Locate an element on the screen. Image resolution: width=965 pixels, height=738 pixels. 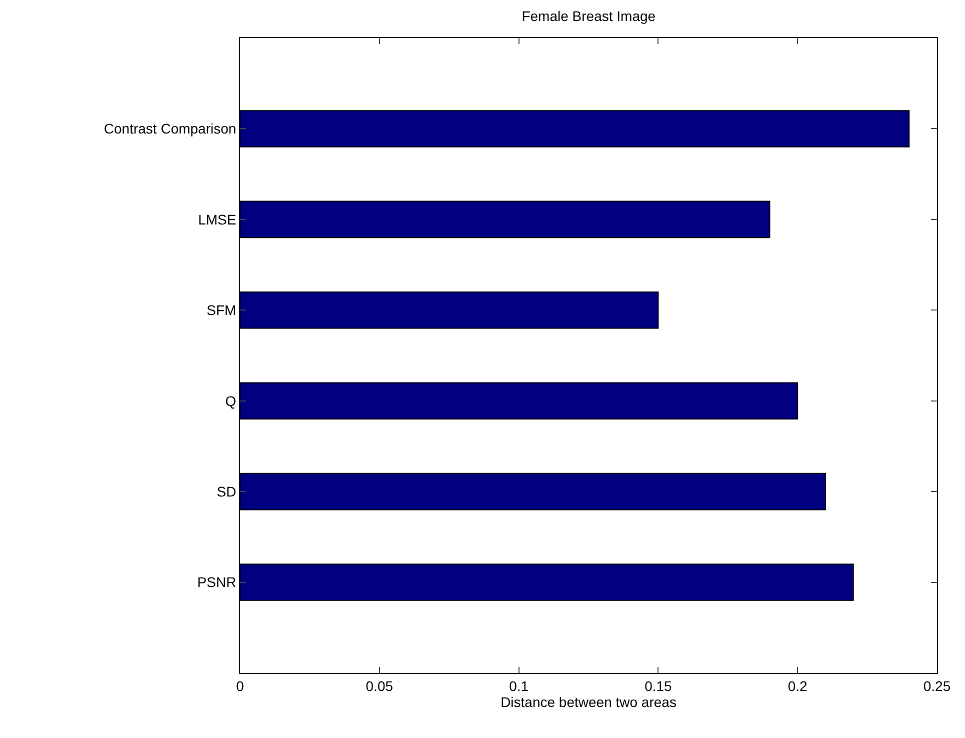
y-tick-label: SD is located at coordinates (226, 491).